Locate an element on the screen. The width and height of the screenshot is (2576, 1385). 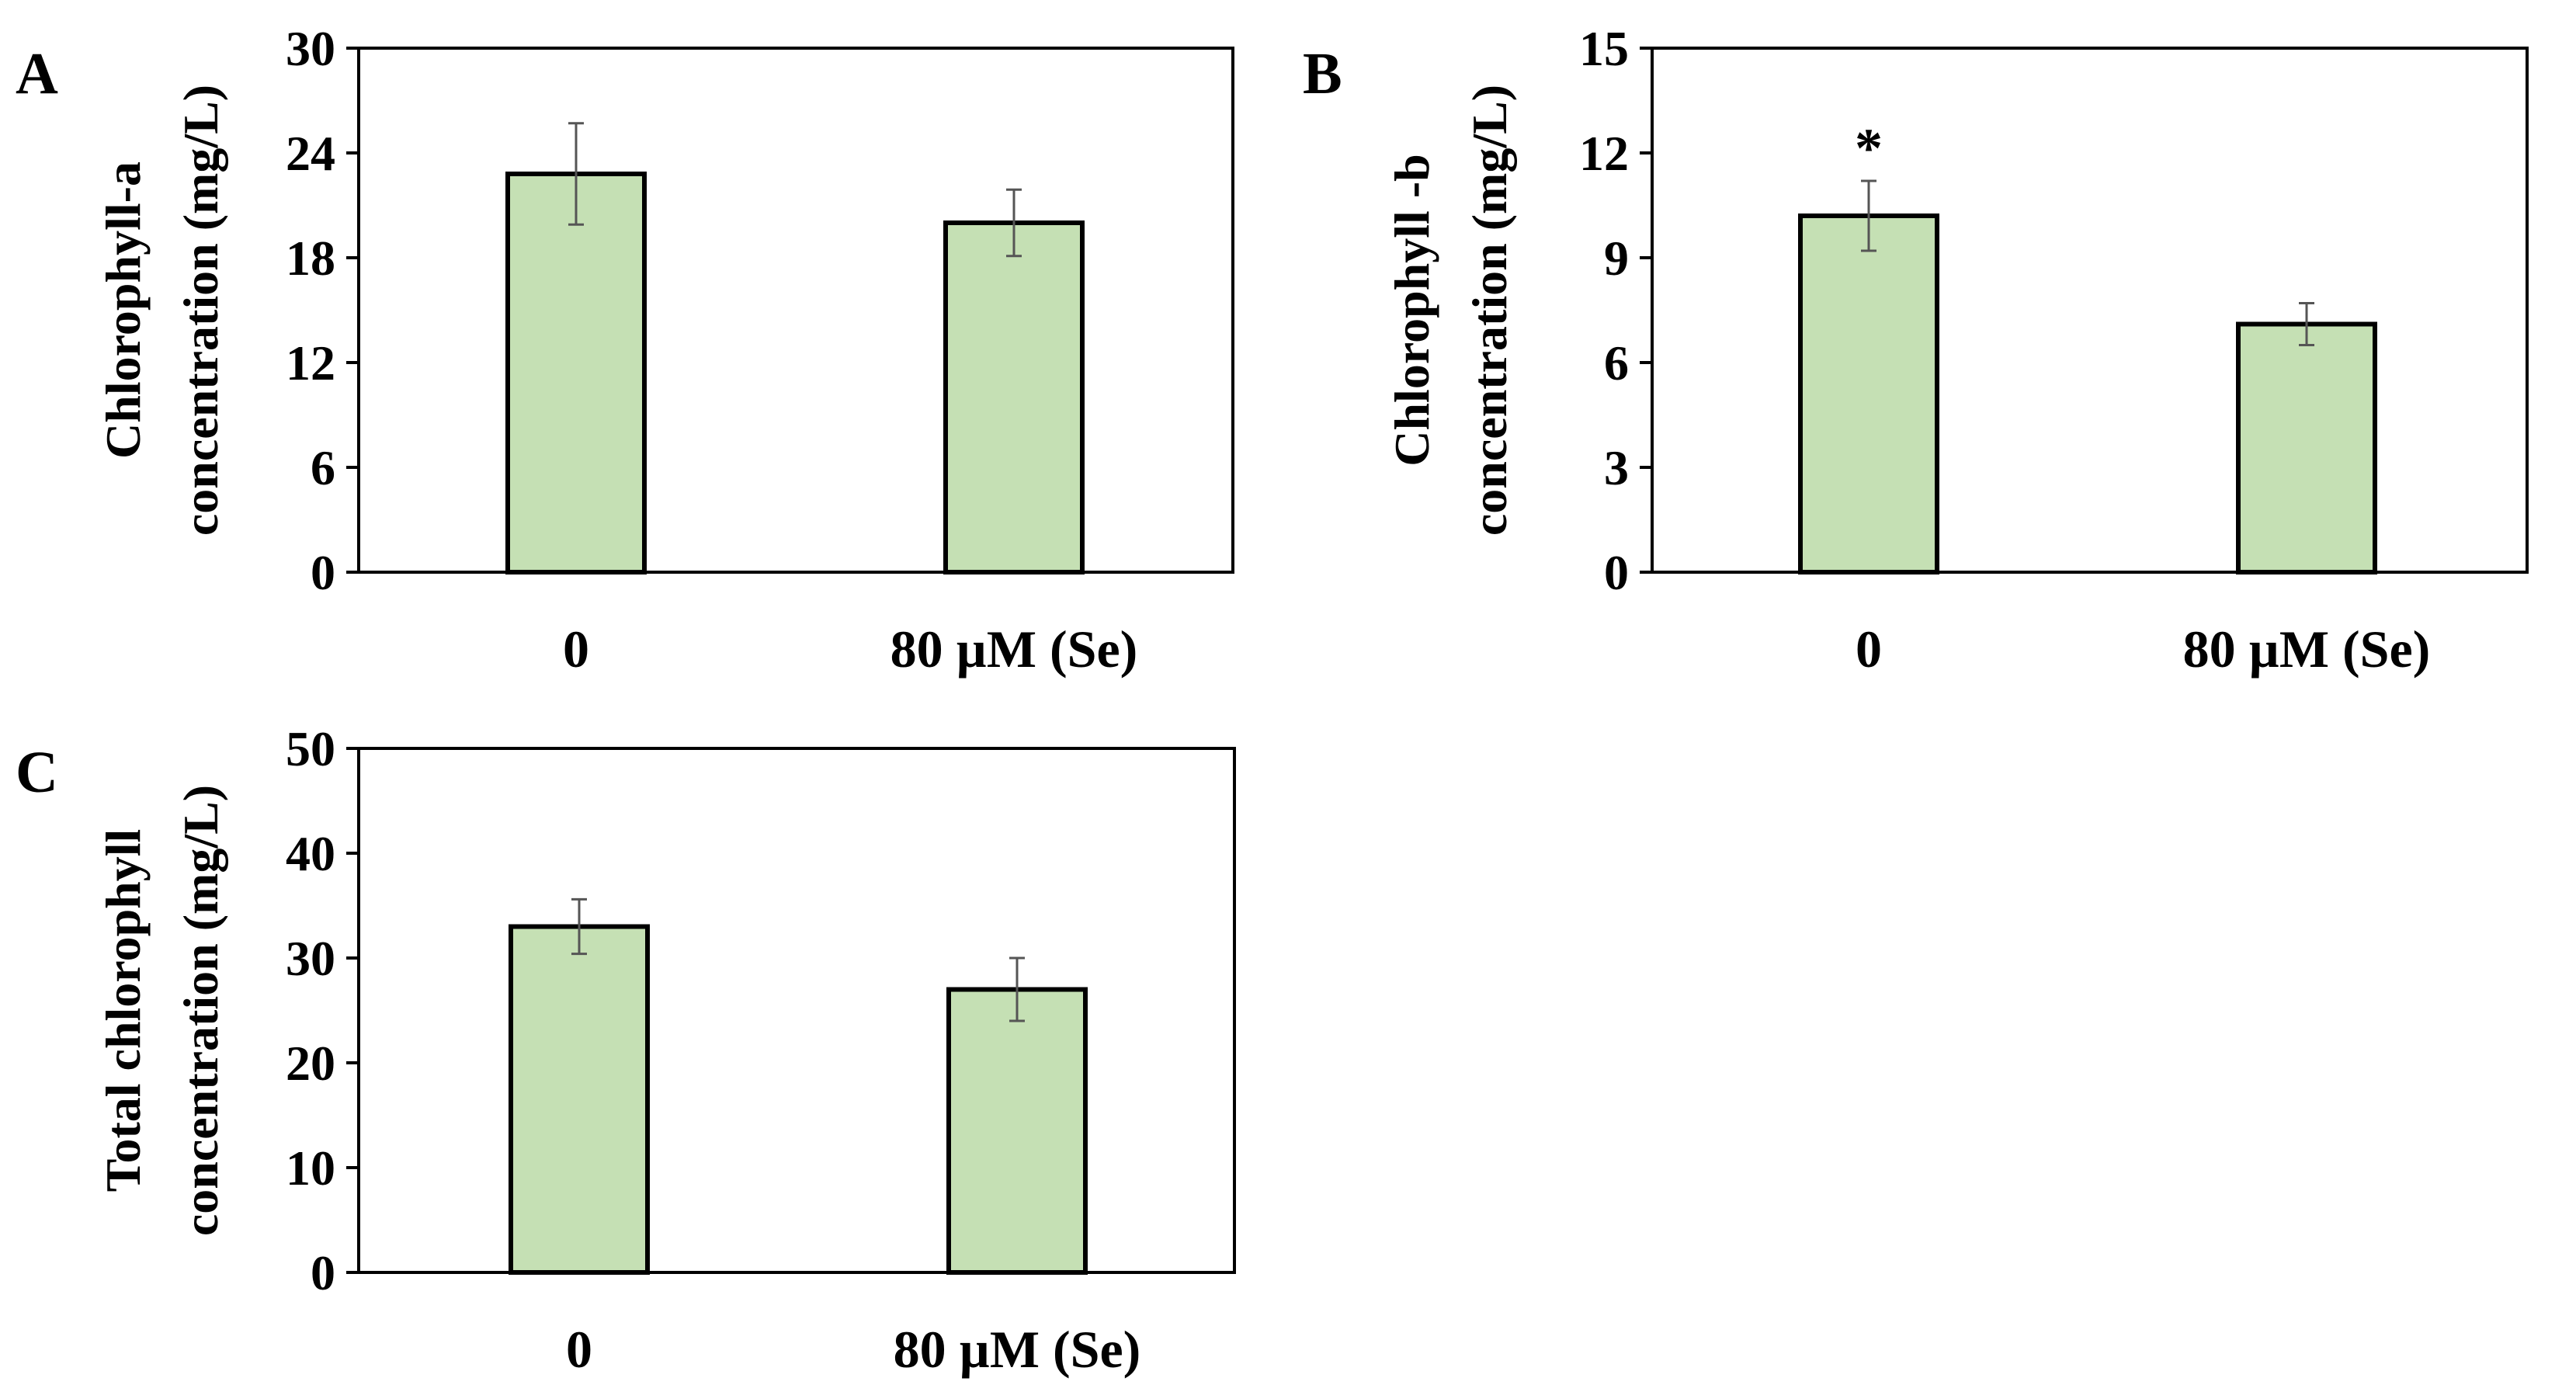
panel-b-label: B is located at coordinates (1322, 74).